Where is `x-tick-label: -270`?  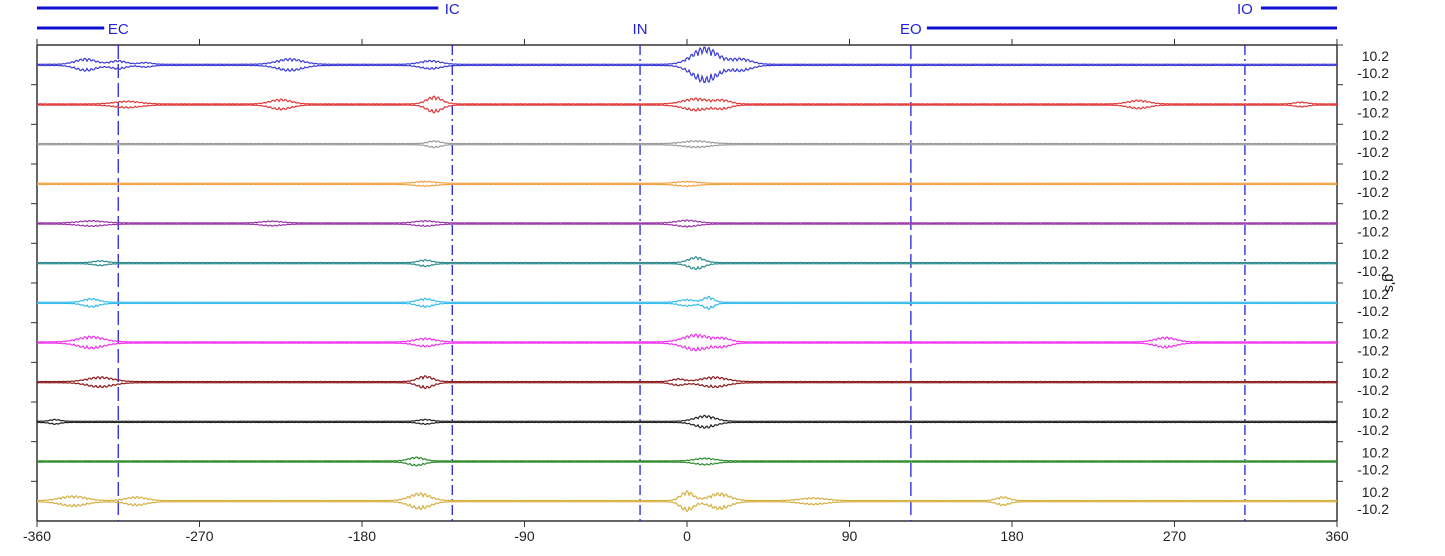 x-tick-label: -270 is located at coordinates (199, 536).